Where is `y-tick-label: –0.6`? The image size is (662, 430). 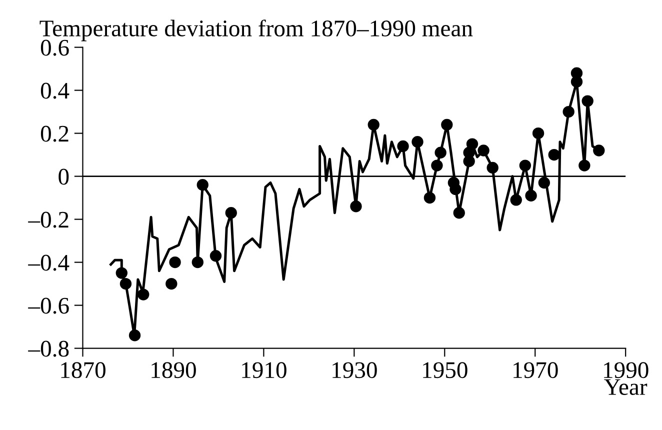
y-tick-label: –0.6 is located at coordinates (48, 306).